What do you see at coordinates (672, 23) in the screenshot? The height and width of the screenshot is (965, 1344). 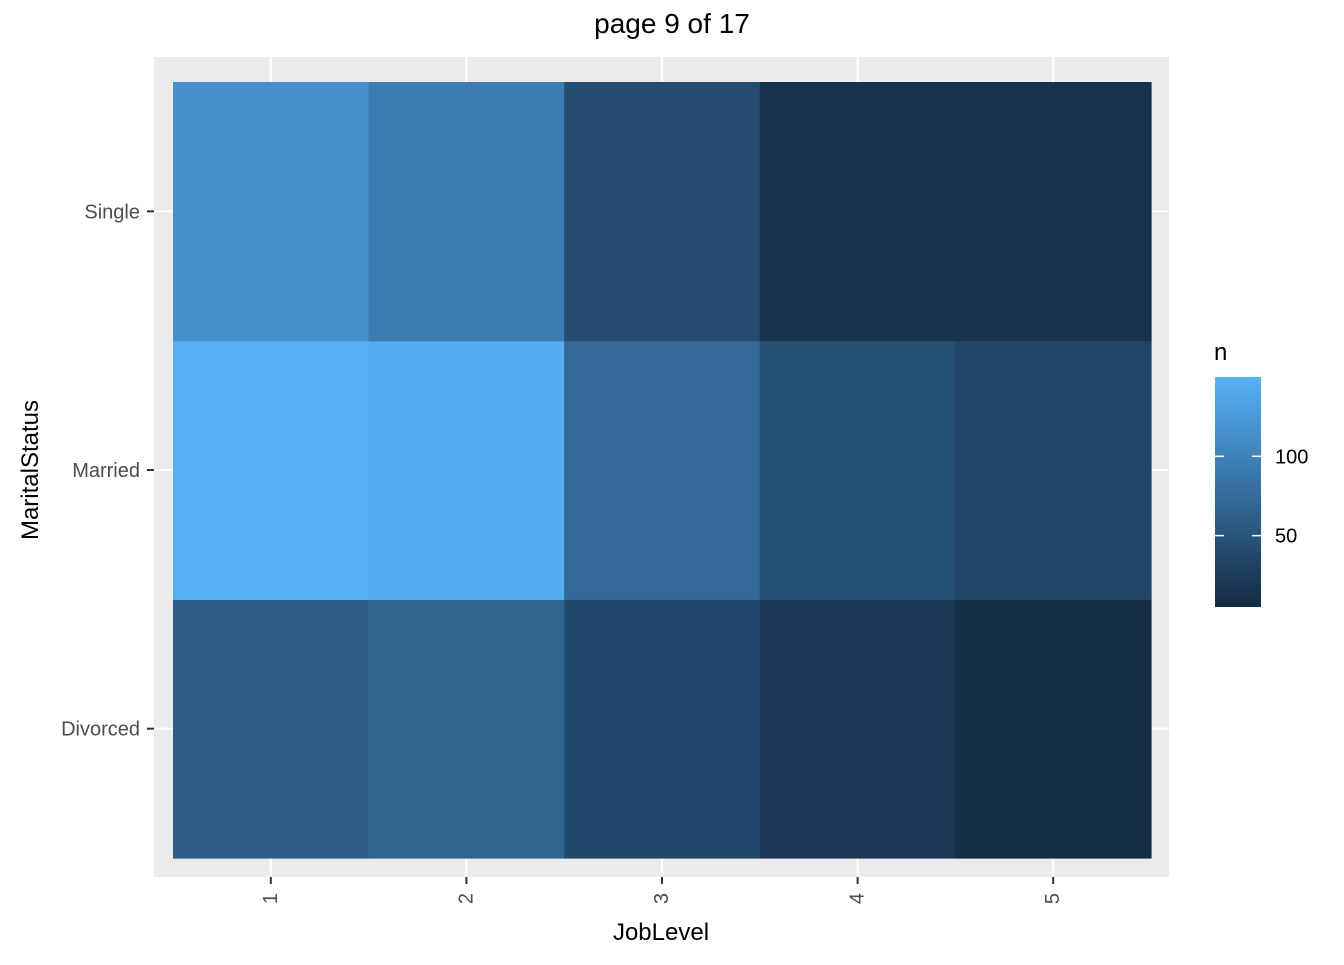 I see `plot-title: page 9 of 17` at bounding box center [672, 23].